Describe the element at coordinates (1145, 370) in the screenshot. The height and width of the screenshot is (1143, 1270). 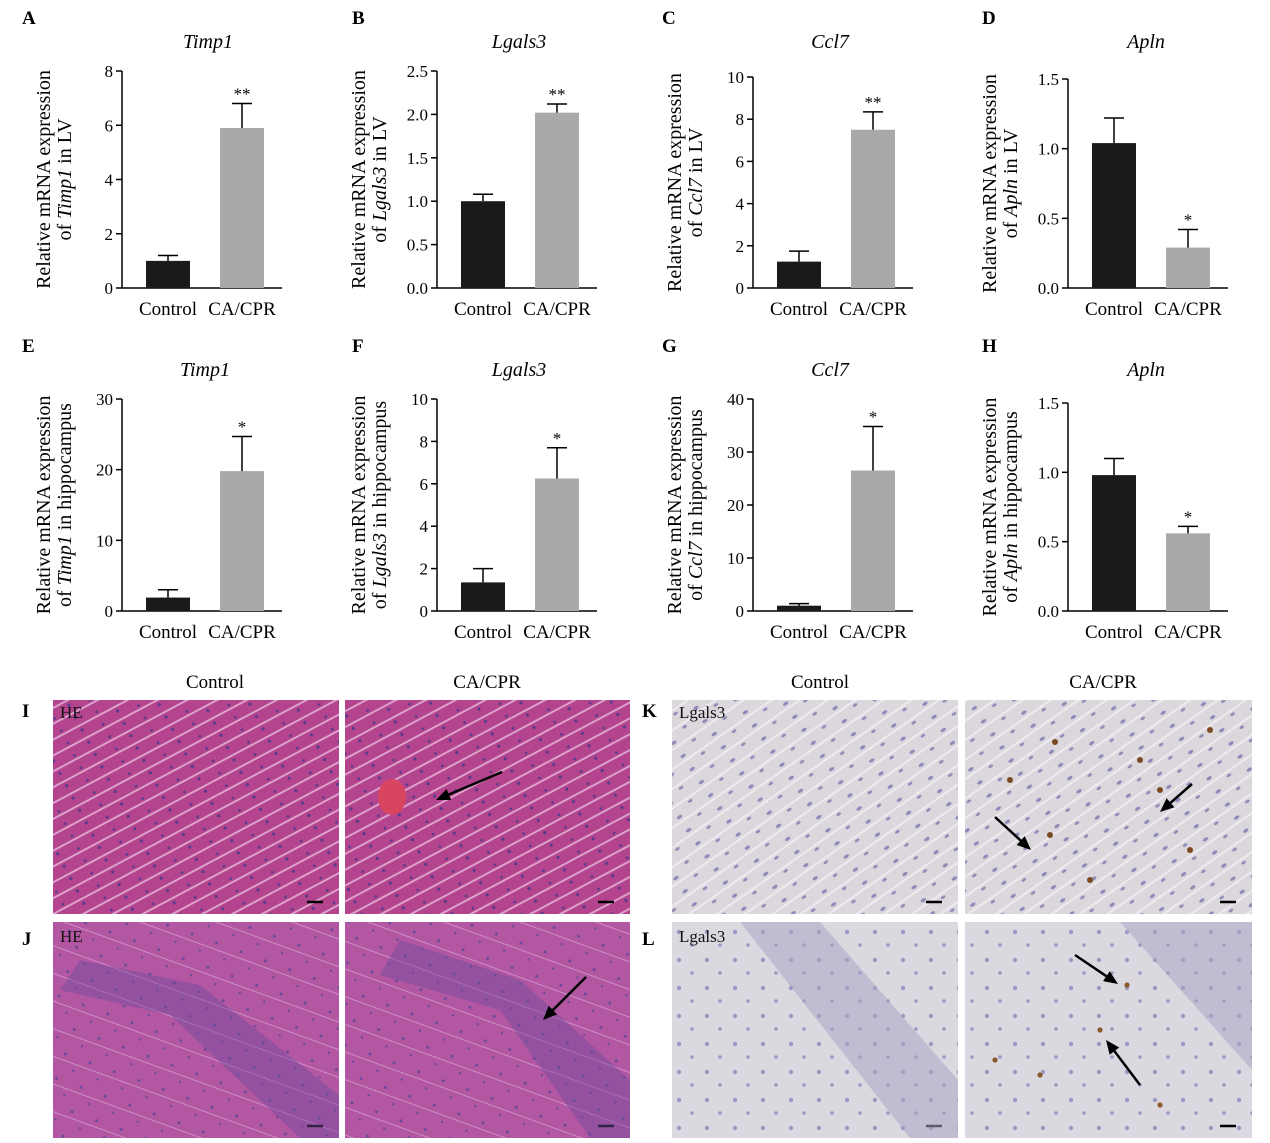
I see `chart-title: Apln` at that location.